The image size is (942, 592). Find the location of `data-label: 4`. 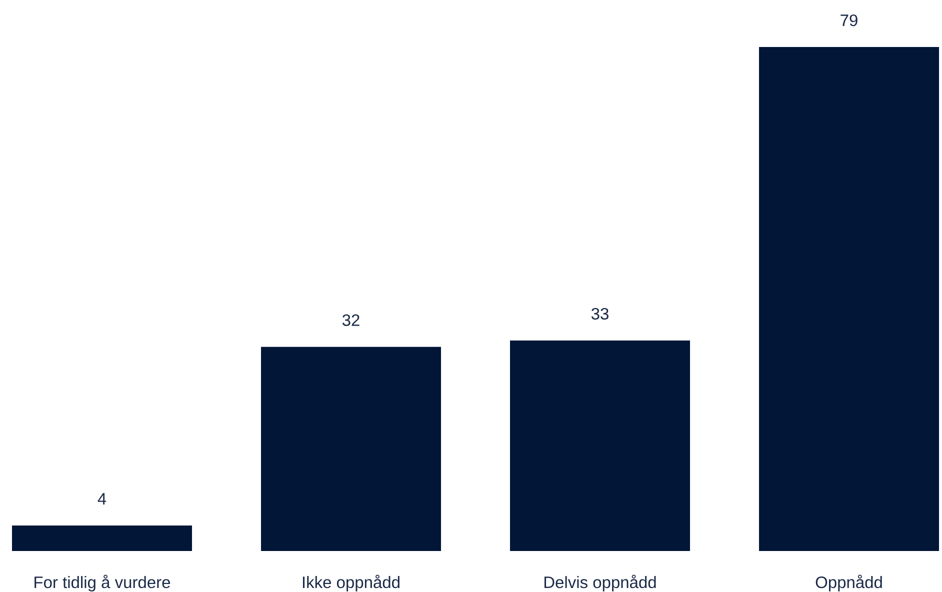

data-label: 4 is located at coordinates (102, 498).